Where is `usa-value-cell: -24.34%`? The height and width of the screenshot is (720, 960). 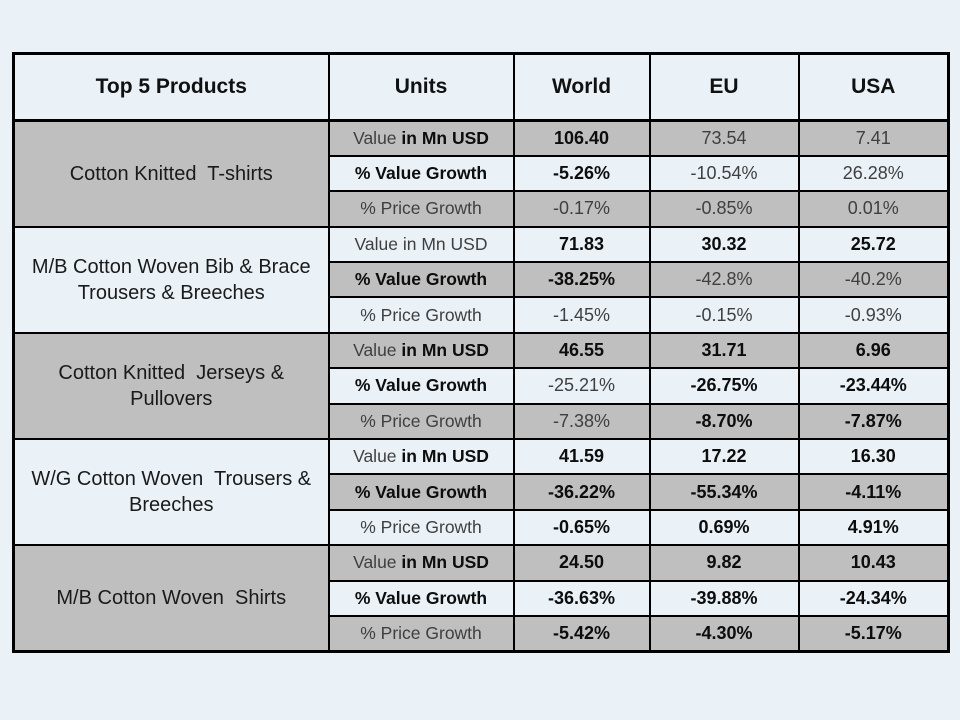 usa-value-cell: -24.34% is located at coordinates (873, 598).